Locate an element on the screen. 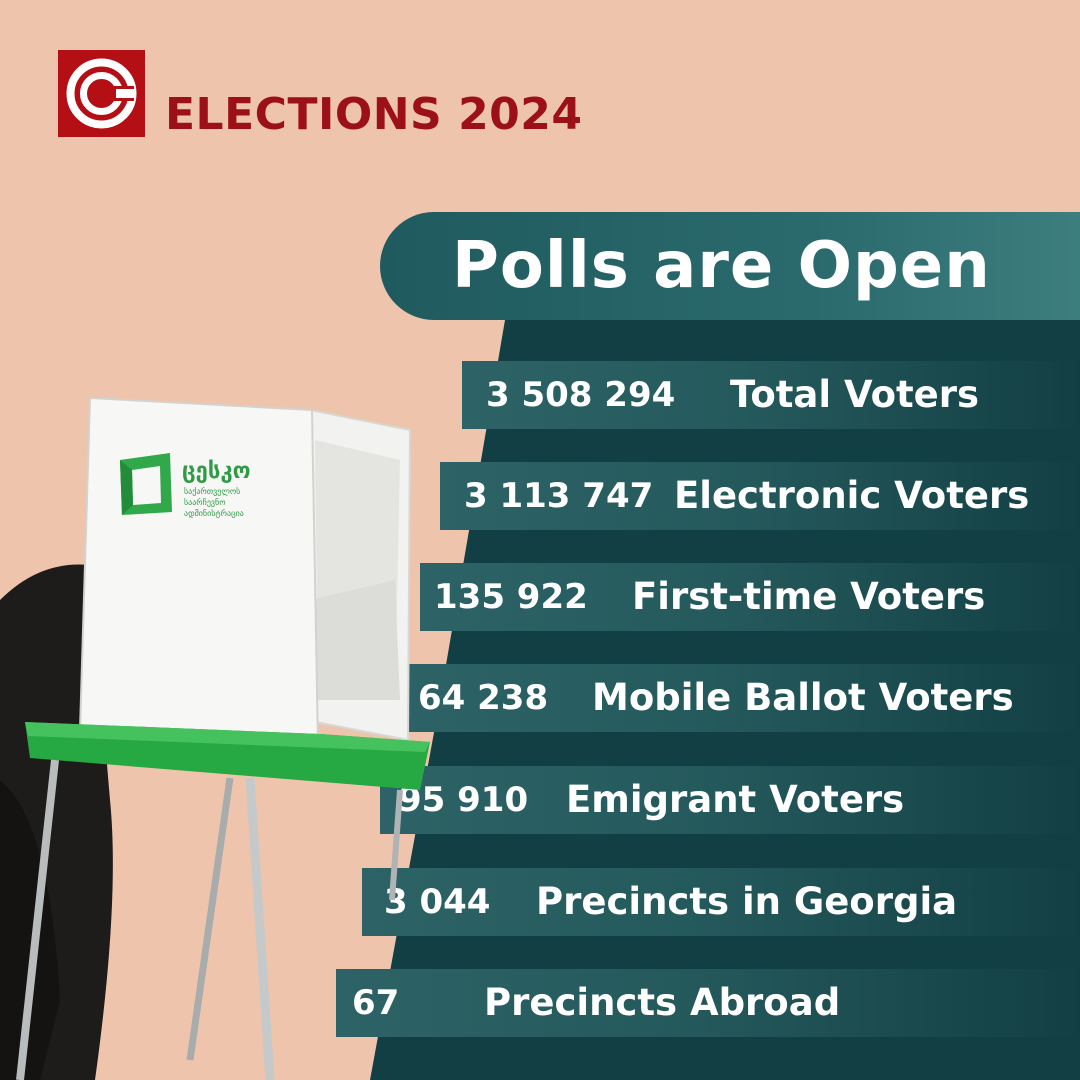 The width and height of the screenshot is (1080, 1080). stat-value: 64 238 is located at coordinates (483, 698).